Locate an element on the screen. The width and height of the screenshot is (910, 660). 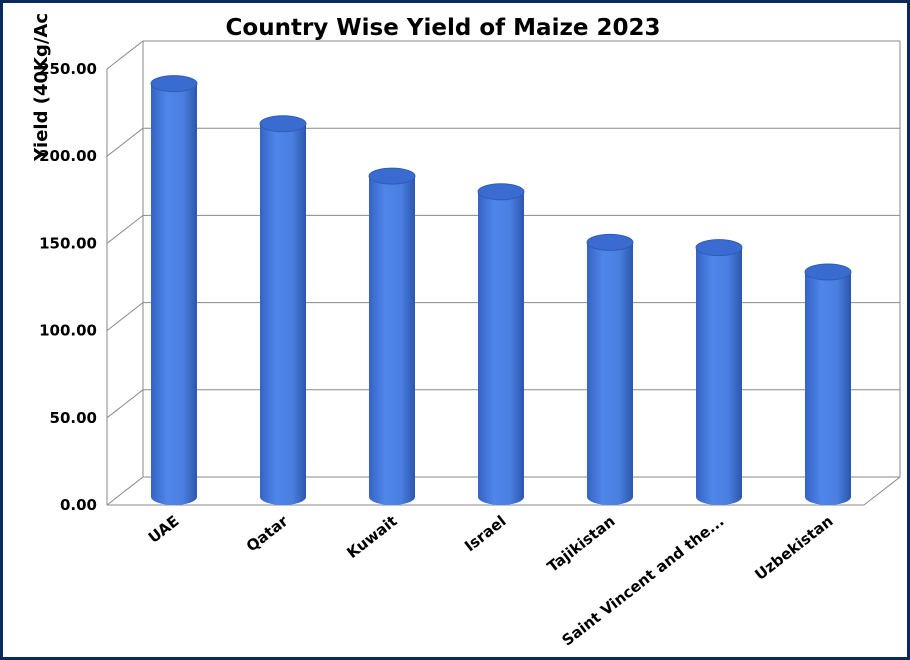
y-tick-label: 100.00 is located at coordinates (68, 331).